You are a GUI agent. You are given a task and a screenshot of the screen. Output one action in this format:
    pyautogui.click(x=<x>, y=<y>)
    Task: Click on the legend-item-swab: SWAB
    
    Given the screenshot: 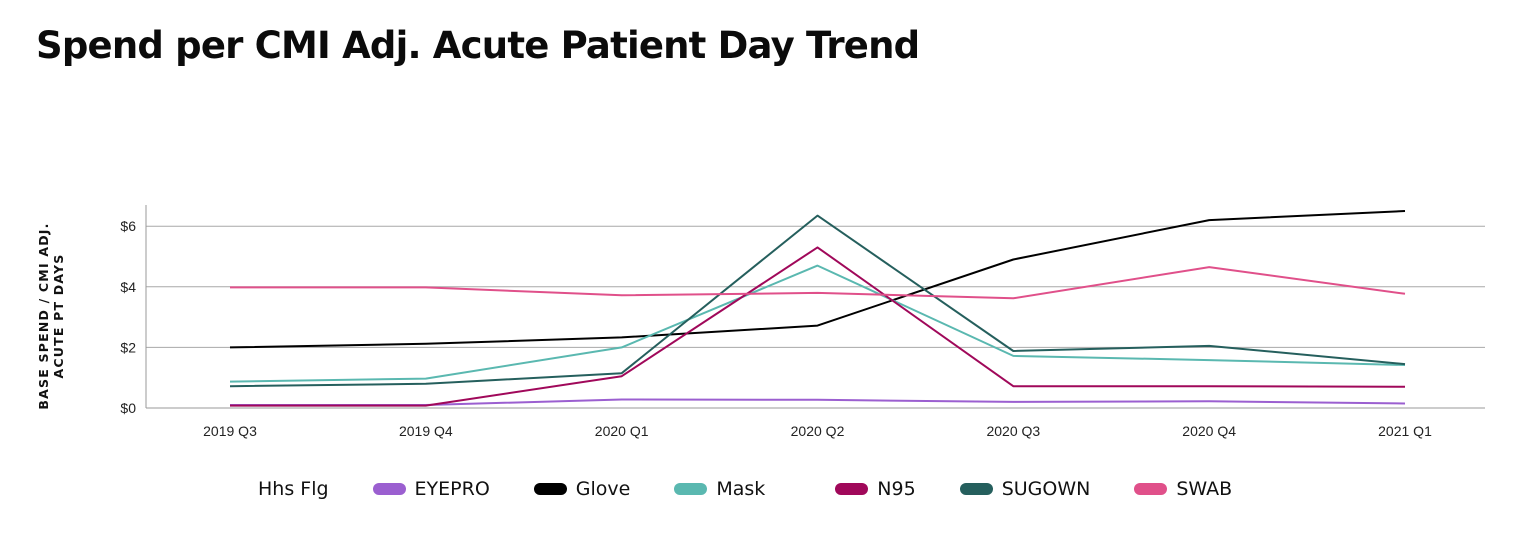 What is the action you would take?
    pyautogui.click(x=1183, y=489)
    